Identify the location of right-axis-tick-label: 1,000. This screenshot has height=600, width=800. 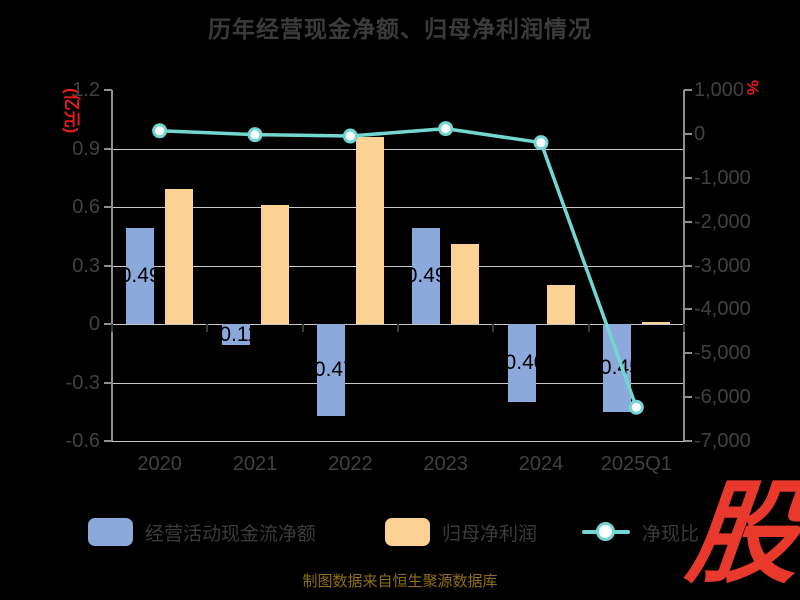
(719, 90).